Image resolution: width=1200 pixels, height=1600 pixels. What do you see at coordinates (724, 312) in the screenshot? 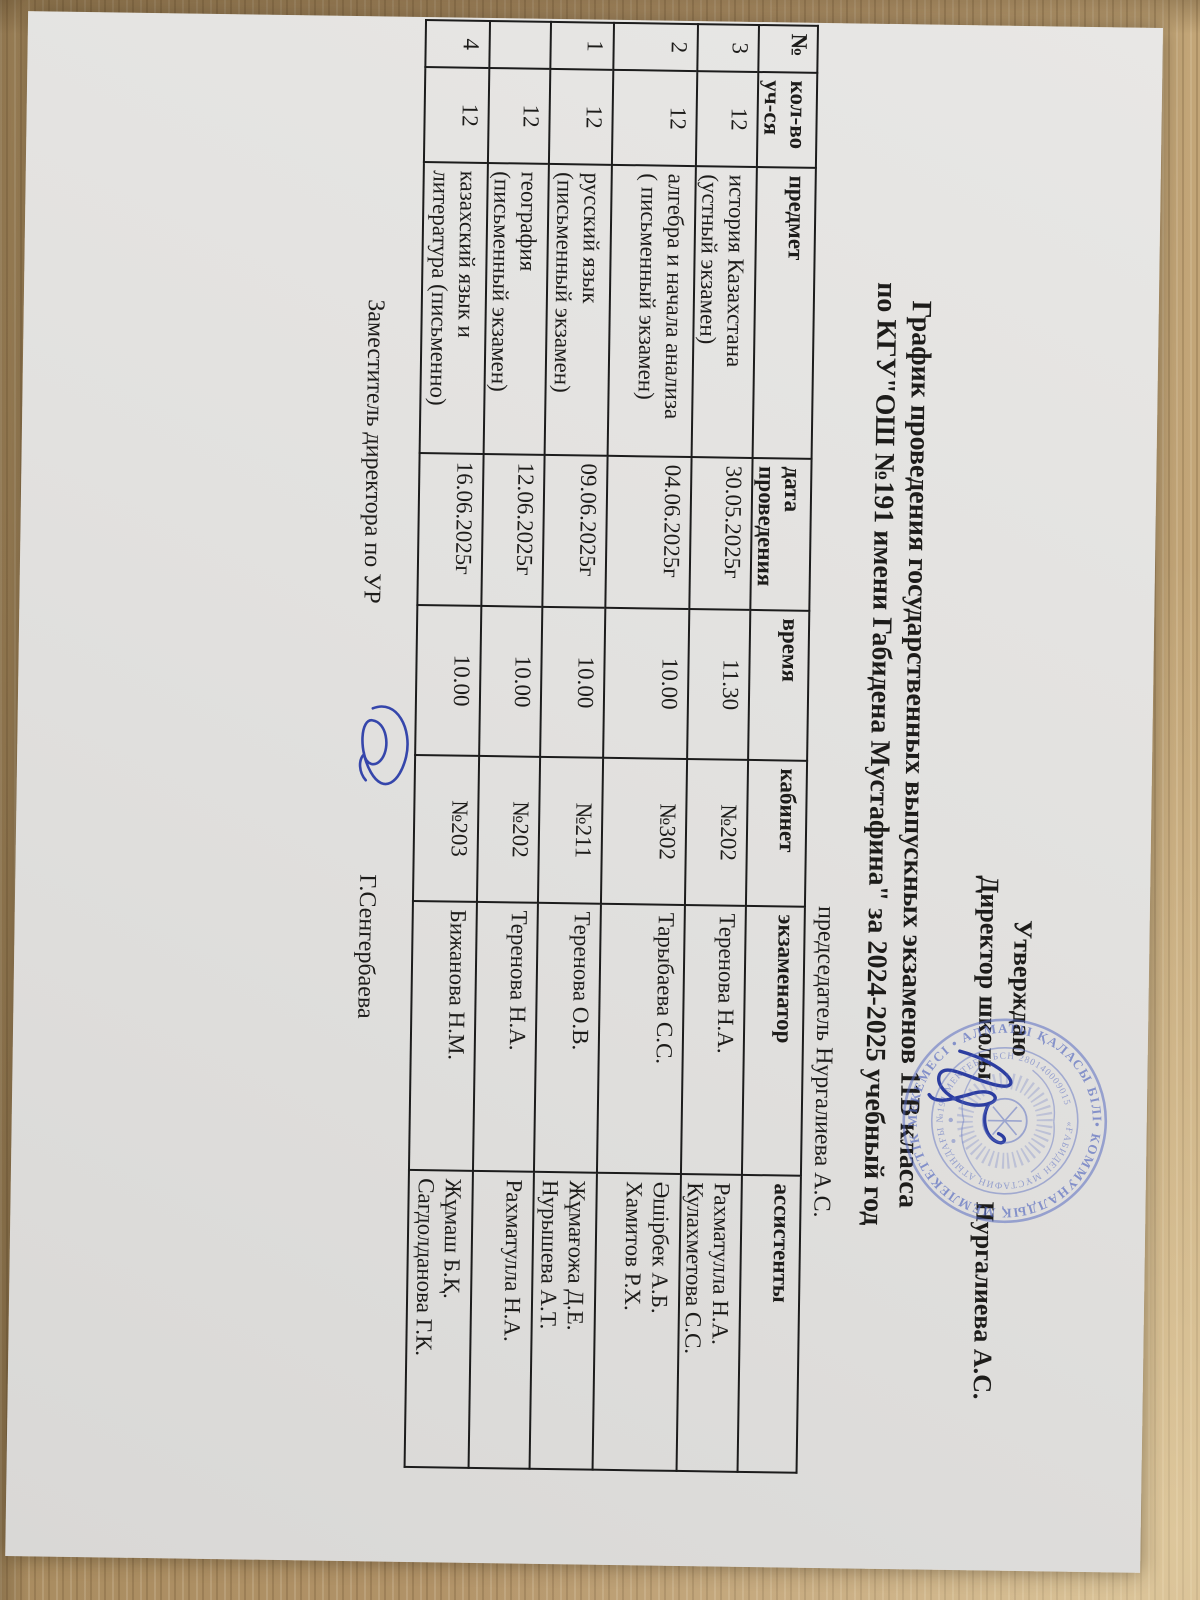
I see `cell-subject: история Казахстана (устный экзамен)` at bounding box center [724, 312].